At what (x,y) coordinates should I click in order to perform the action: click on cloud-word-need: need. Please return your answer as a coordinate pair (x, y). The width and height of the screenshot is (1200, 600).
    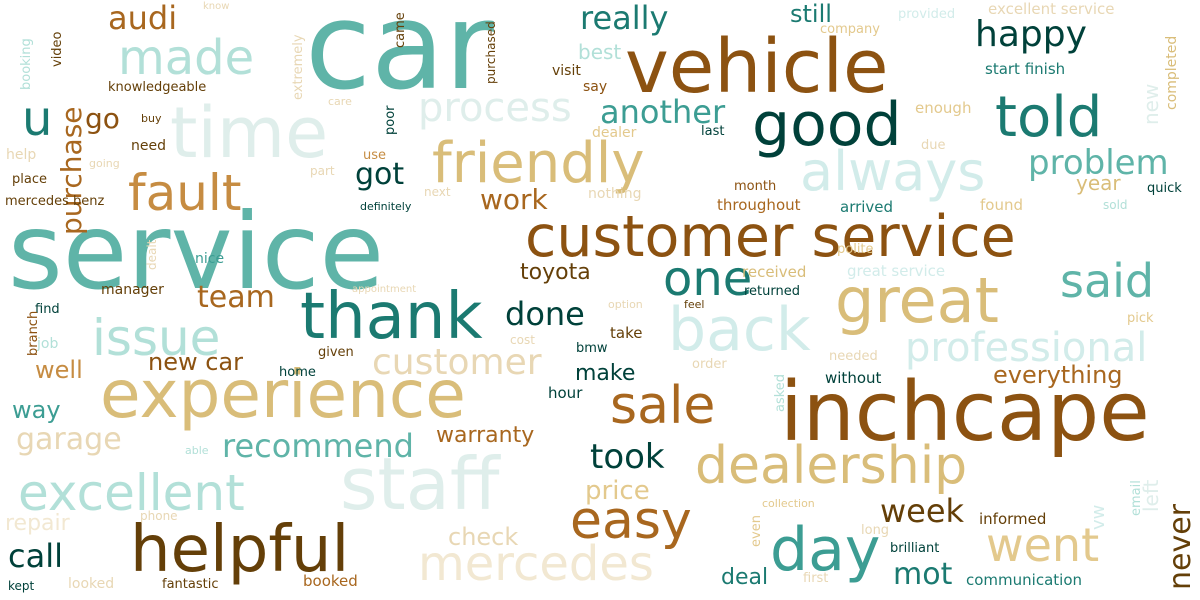
    Looking at the image, I should click on (148, 146).